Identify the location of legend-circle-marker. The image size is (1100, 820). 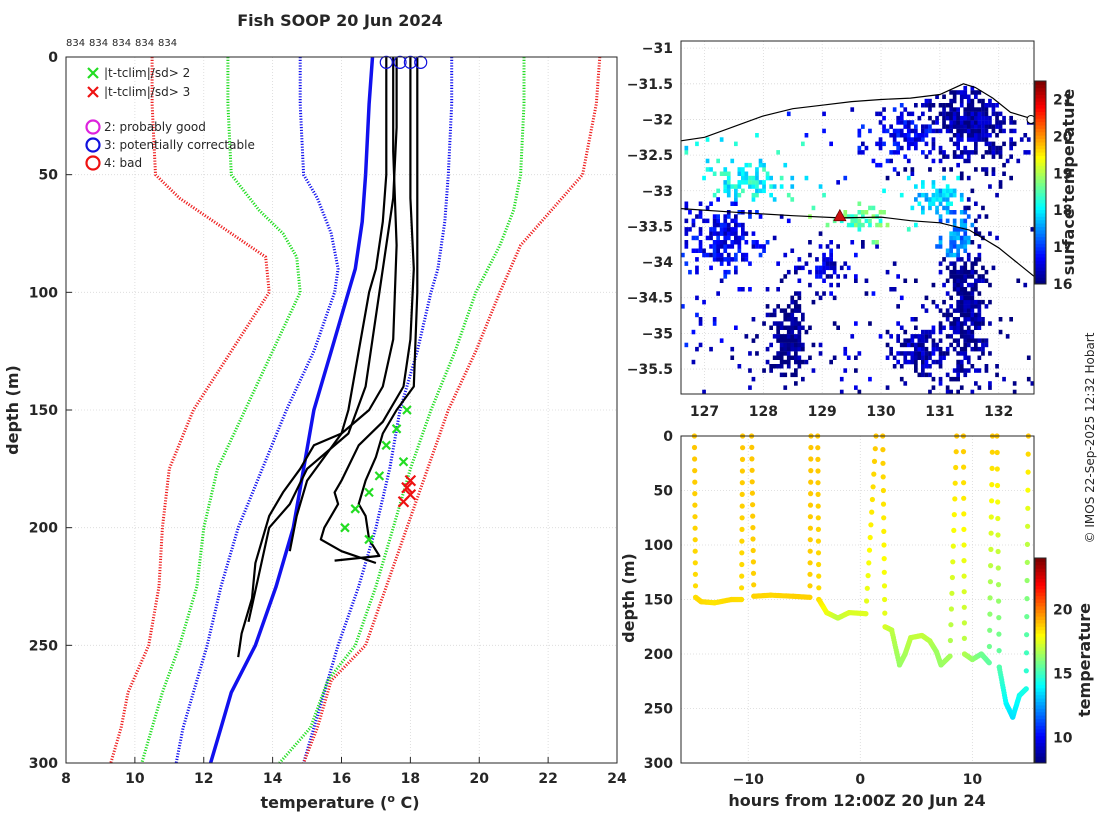
(93, 145).